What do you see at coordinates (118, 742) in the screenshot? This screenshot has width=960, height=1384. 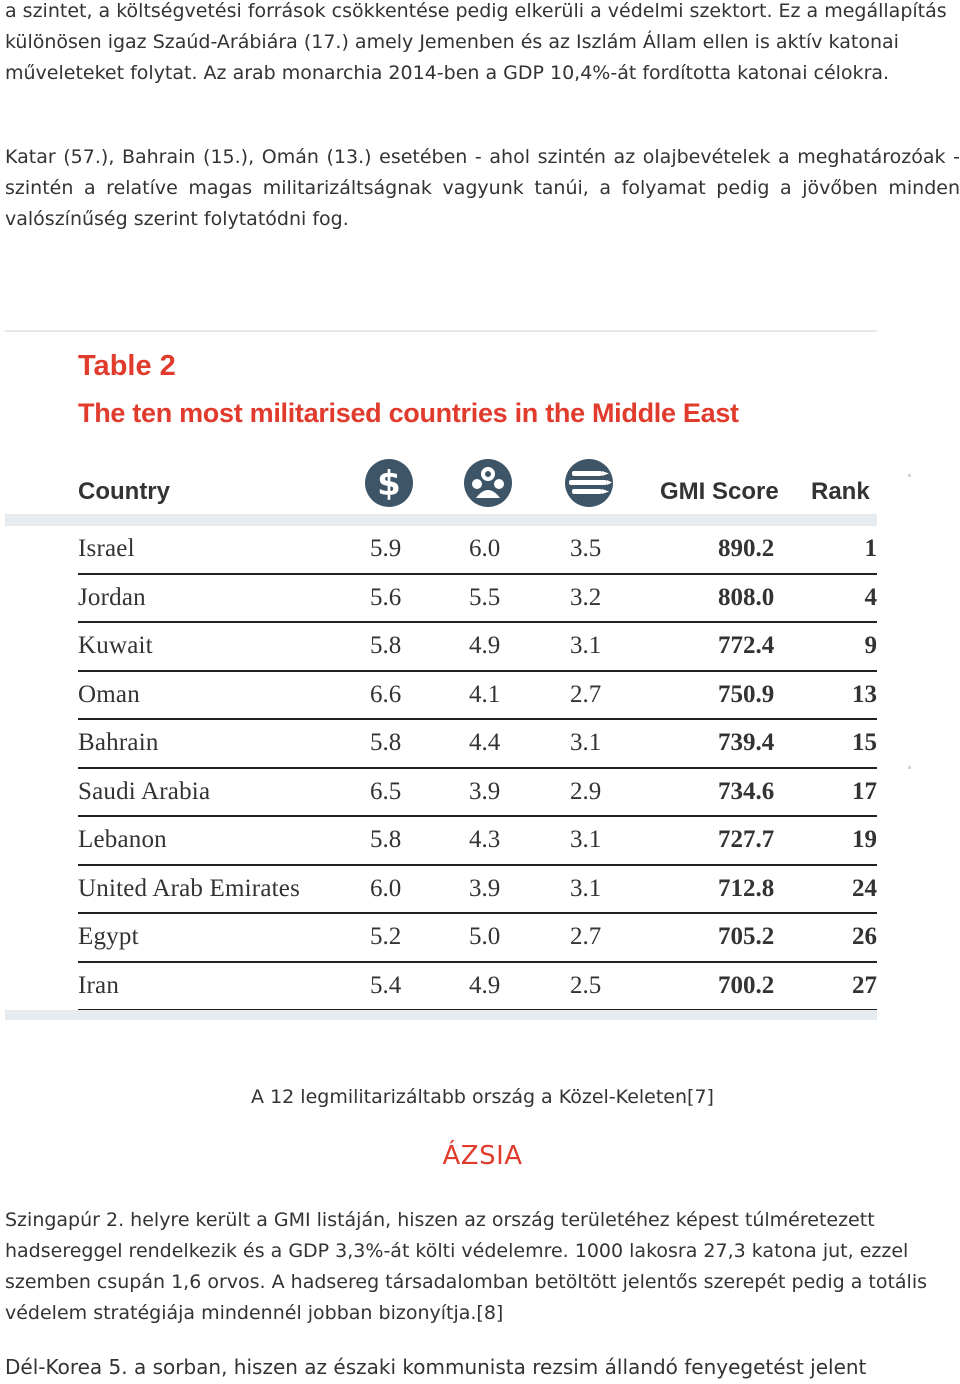 I see `country-cell: Bahrain` at bounding box center [118, 742].